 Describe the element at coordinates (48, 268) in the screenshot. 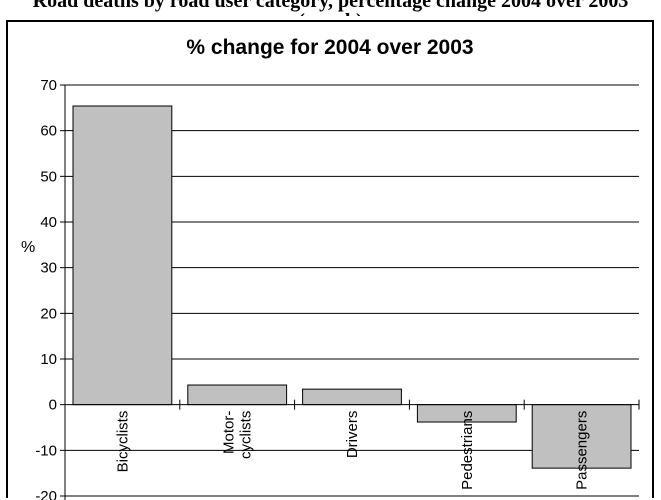

I see `y-tick-label: 30` at that location.